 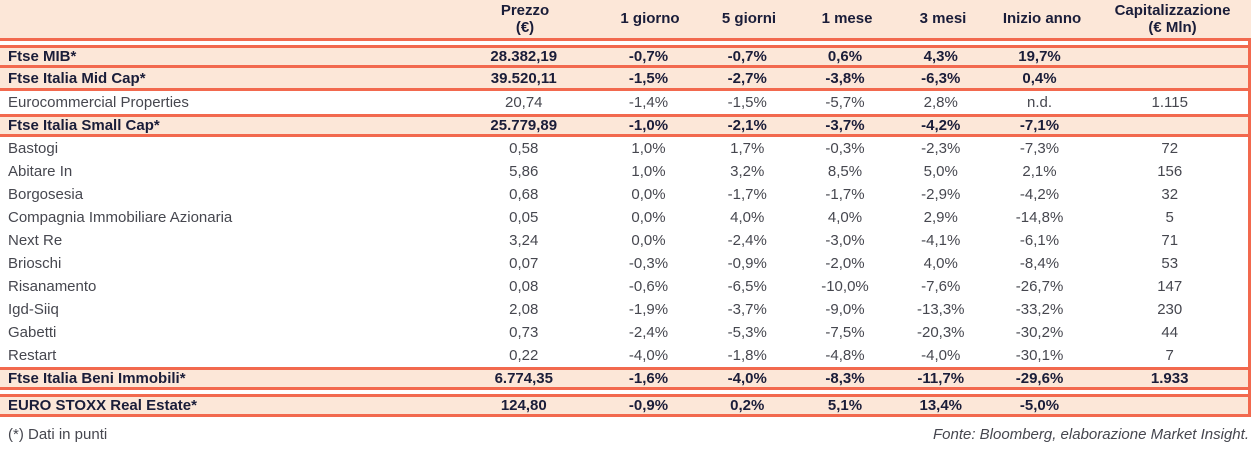 I want to click on section-gap, so click(x=624, y=392).